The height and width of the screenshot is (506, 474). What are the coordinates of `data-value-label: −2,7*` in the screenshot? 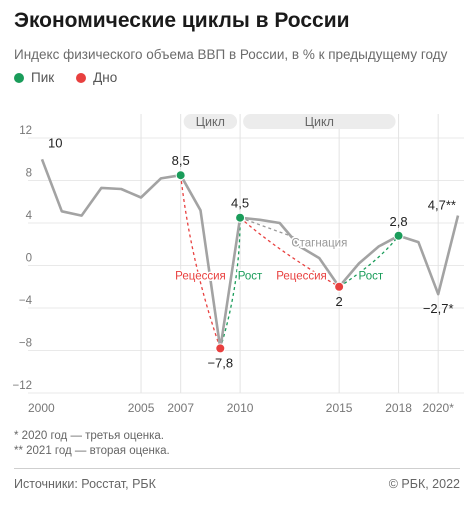 It's located at (438, 308).